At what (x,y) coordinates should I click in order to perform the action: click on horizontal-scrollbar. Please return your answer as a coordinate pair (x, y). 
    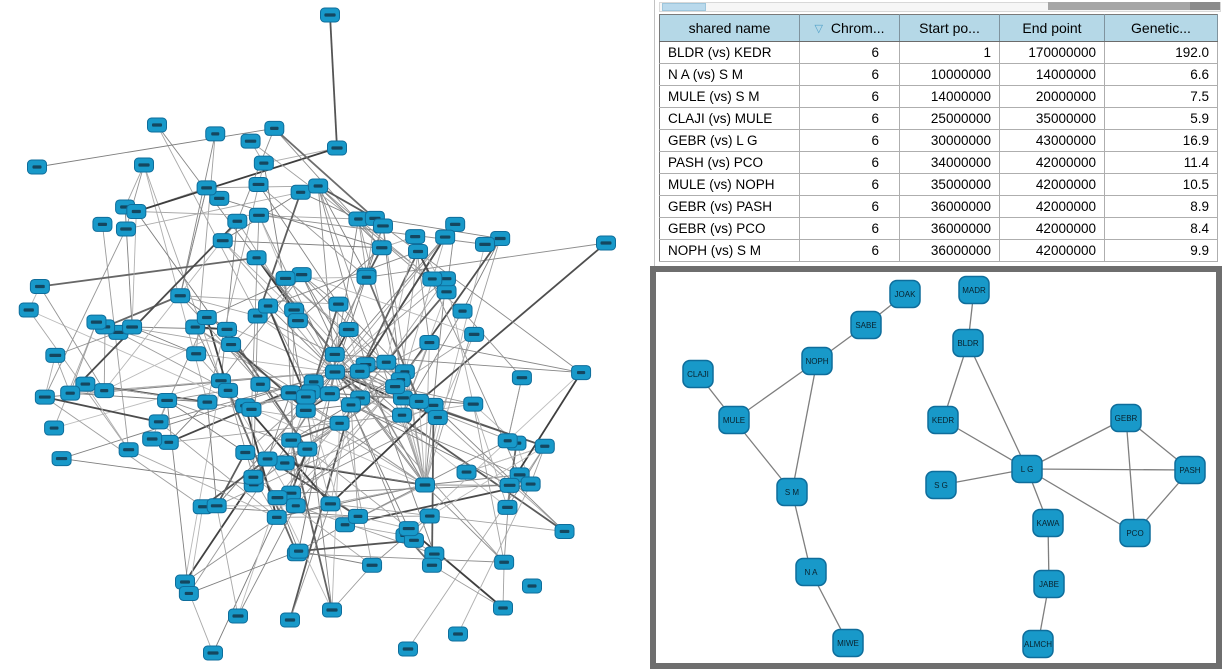
    Looking at the image, I should click on (940, 7).